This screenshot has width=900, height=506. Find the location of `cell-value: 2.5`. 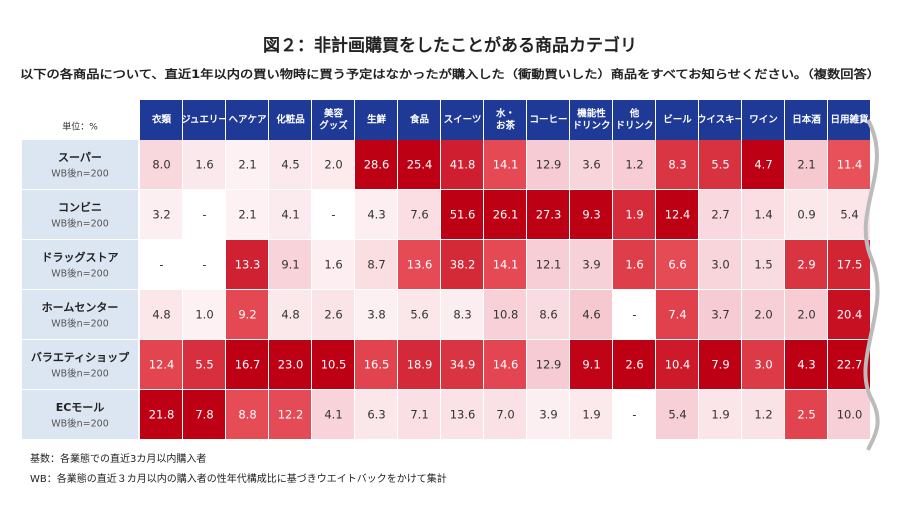

cell-value: 2.5 is located at coordinates (806, 415).